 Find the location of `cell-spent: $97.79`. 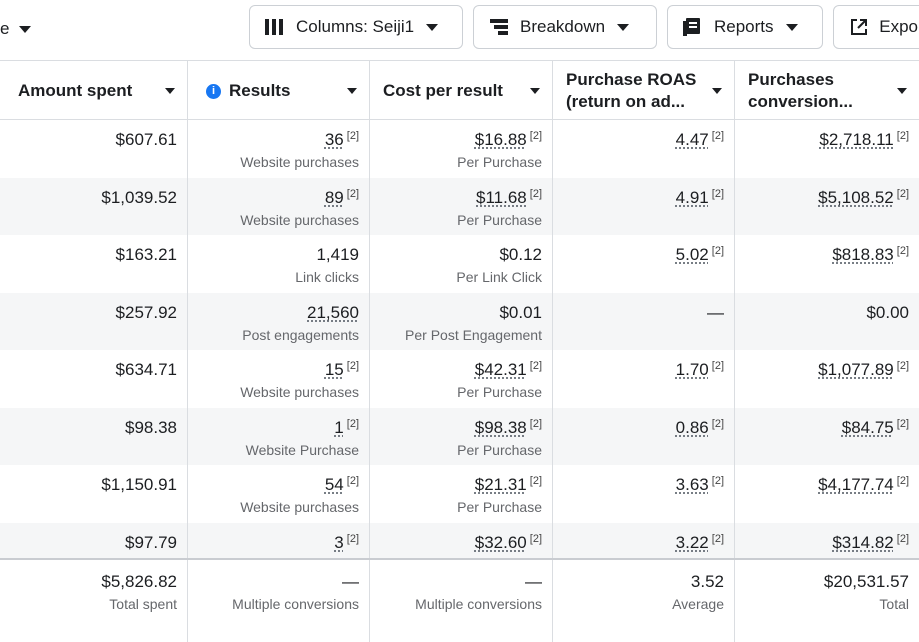

cell-spent: $97.79 is located at coordinates (94, 551).